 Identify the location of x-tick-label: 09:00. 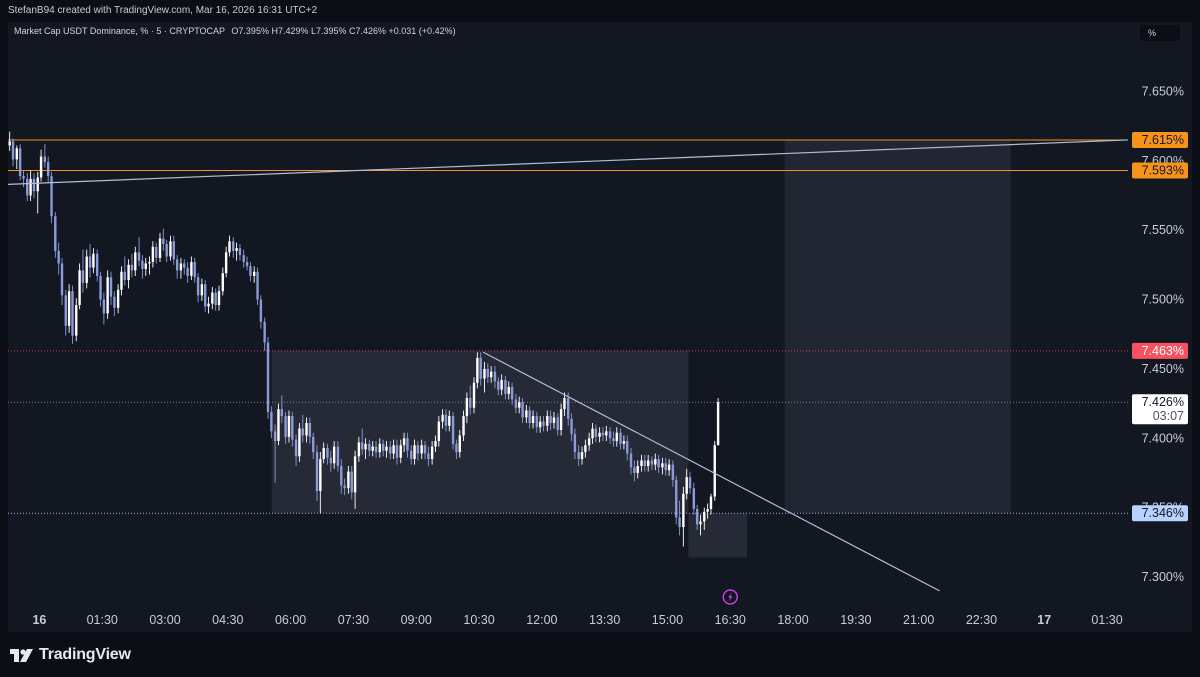
(416, 620).